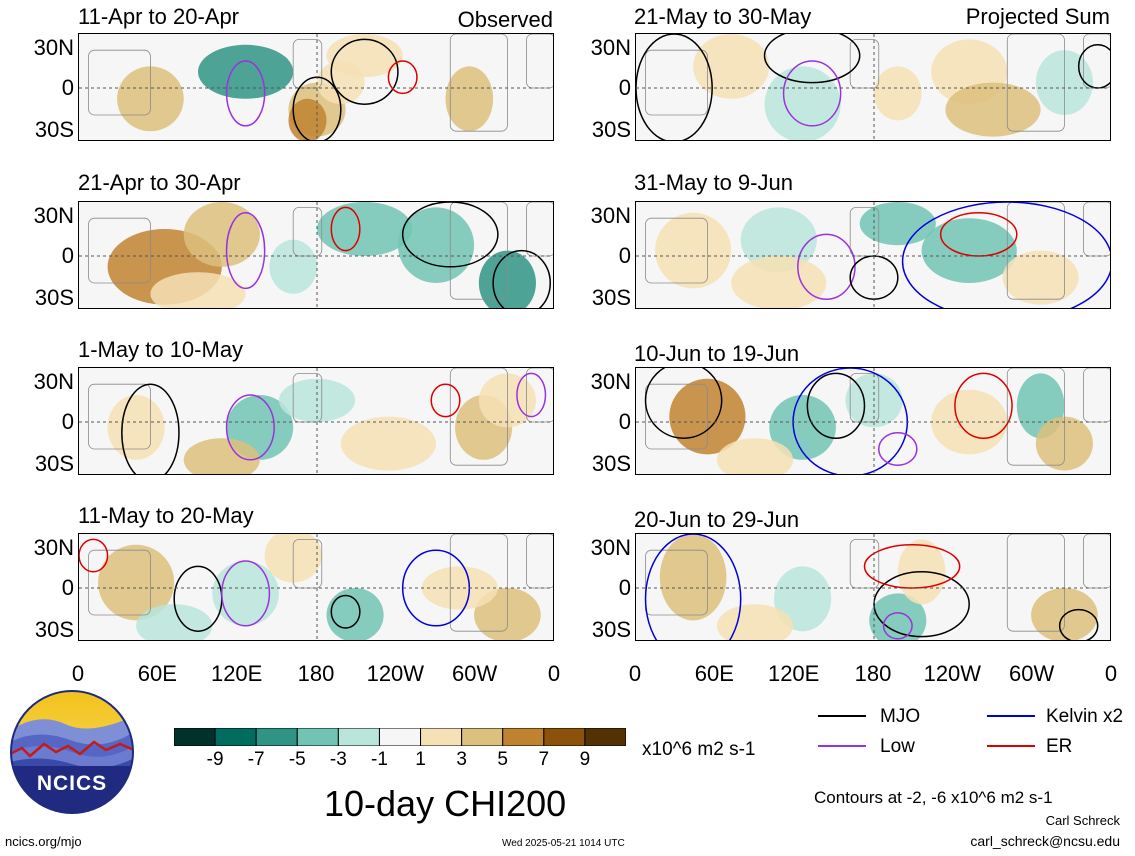  What do you see at coordinates (159, 182) in the screenshot?
I see `panel-date-range: 21-Apr to 30-Apr` at bounding box center [159, 182].